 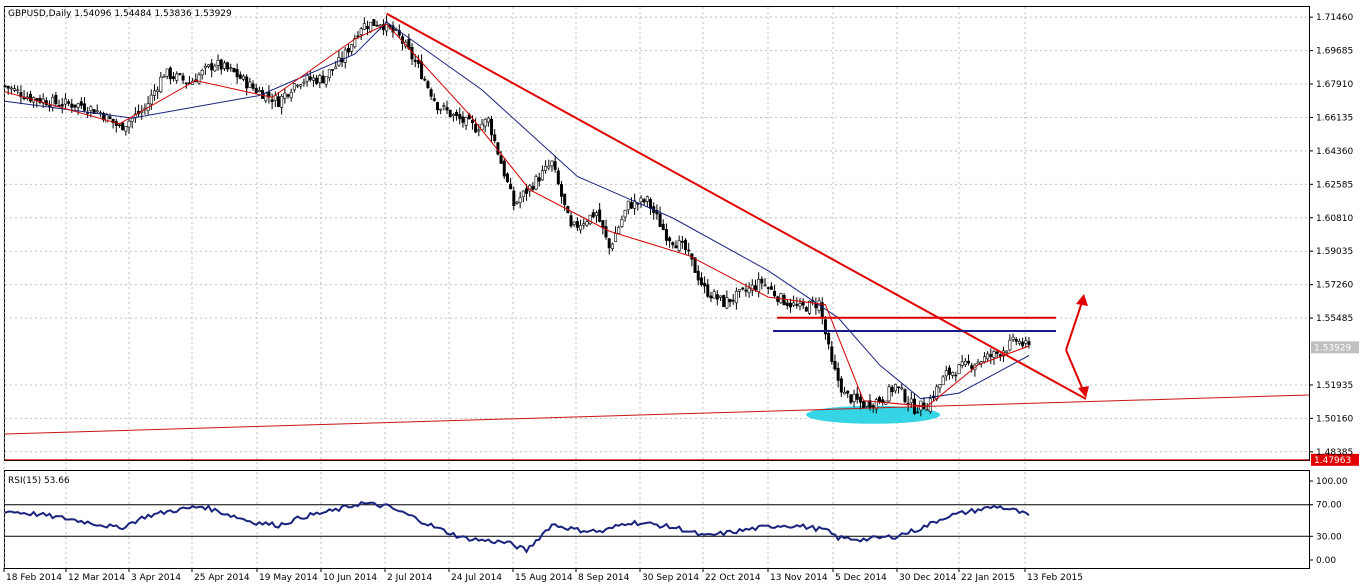 I want to click on time-tick-label: 24 Jul 2014, so click(x=476, y=578).